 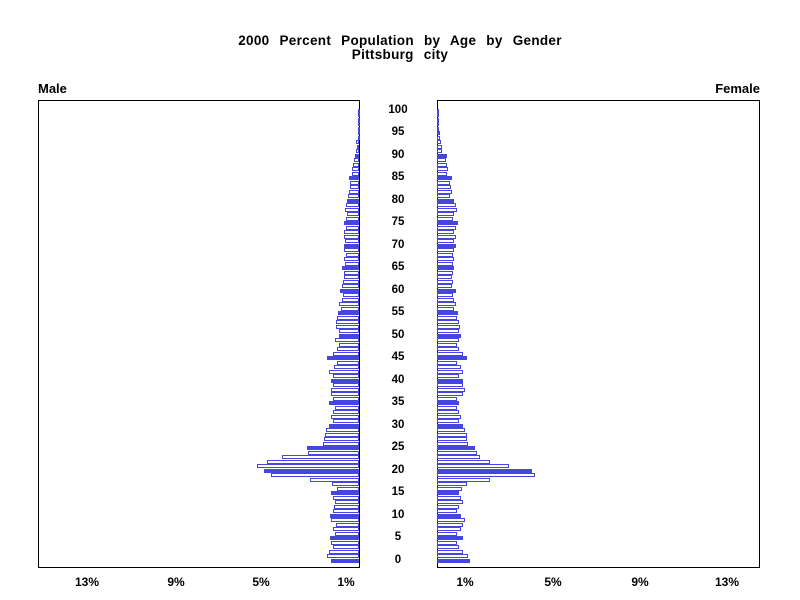 What do you see at coordinates (398, 492) in the screenshot?
I see `age-tick-15: 15` at bounding box center [398, 492].